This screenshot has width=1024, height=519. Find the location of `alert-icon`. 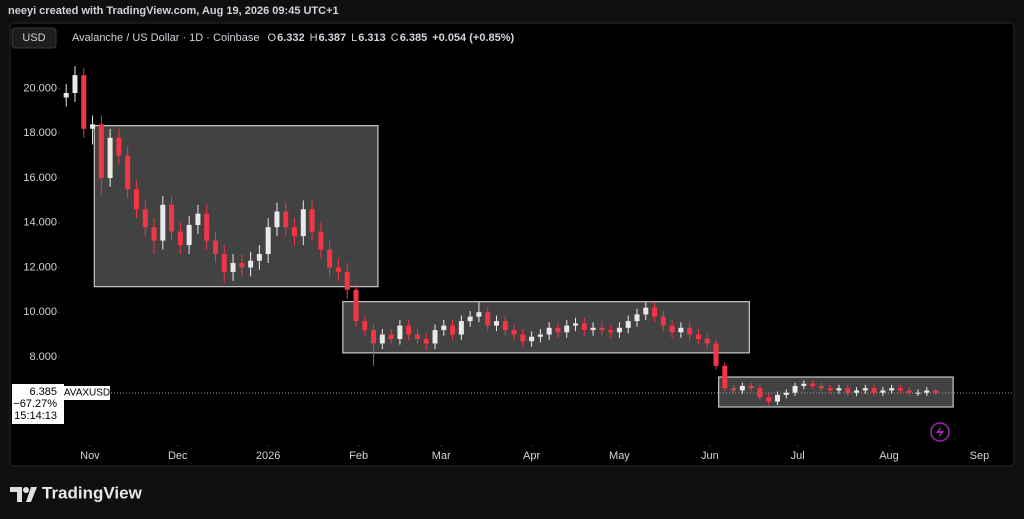

alert-icon is located at coordinates (940, 432).